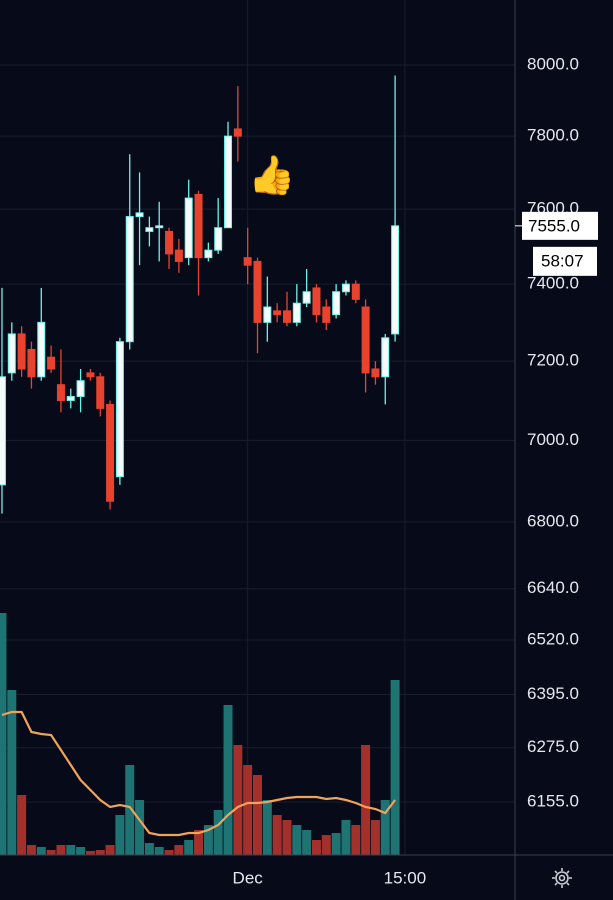 The image size is (613, 900). I want to click on x-tick-label: 15:00, so click(405, 877).